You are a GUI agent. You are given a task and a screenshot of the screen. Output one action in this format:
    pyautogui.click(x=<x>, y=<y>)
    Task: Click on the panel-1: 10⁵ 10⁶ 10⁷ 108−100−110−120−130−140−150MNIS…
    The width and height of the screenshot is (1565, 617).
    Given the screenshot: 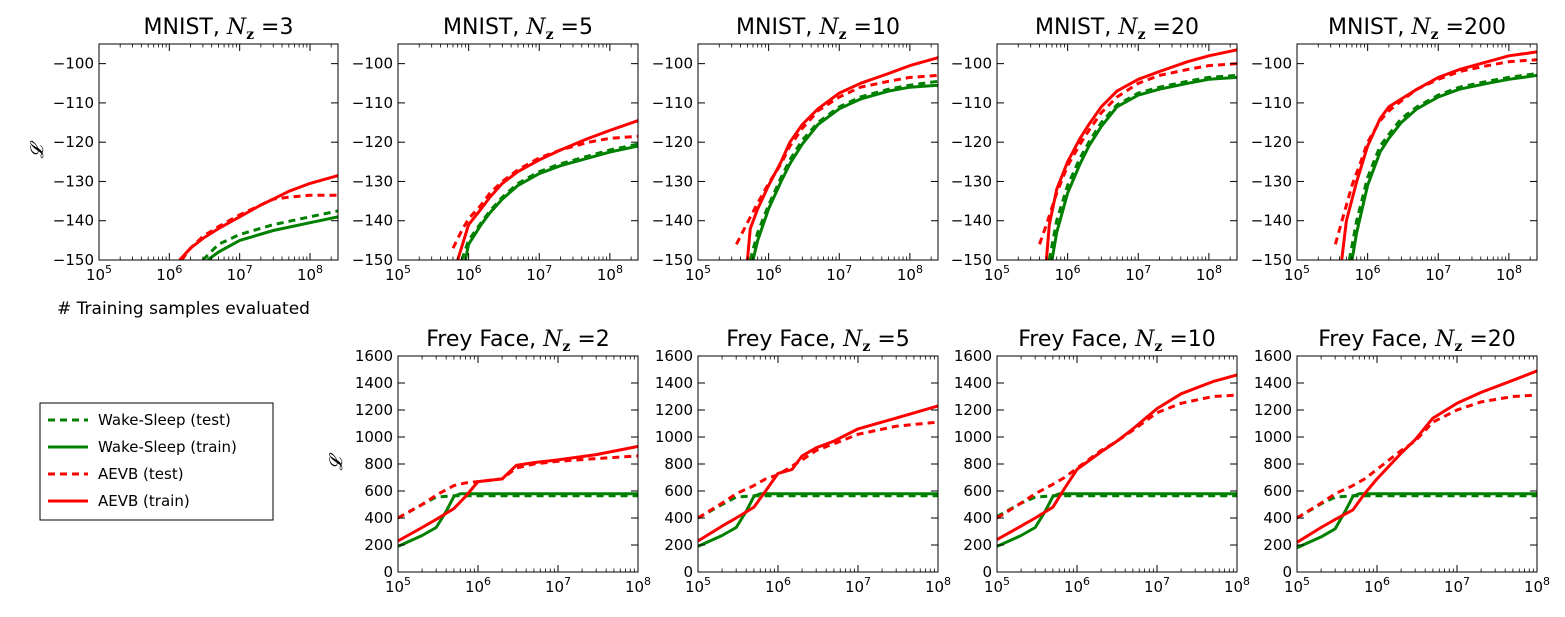 What is the action you would take?
    pyautogui.click(x=183, y=149)
    